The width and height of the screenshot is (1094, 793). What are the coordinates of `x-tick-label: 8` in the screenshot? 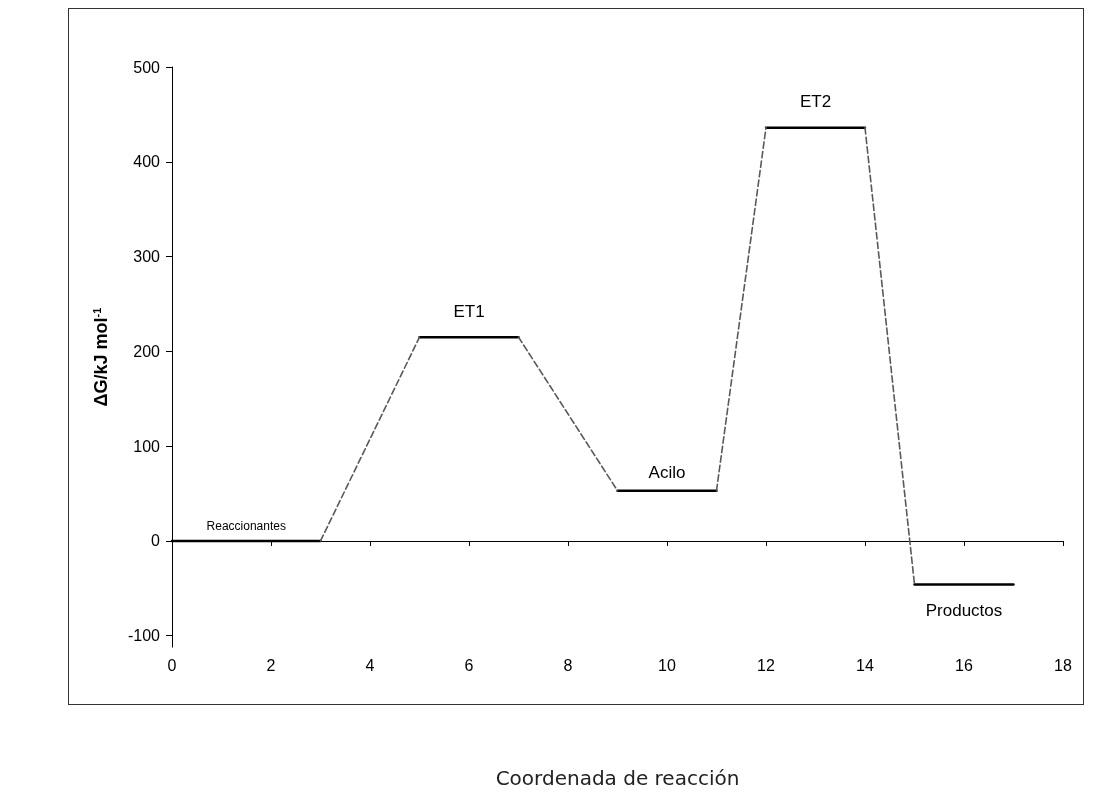 It's located at (568, 665).